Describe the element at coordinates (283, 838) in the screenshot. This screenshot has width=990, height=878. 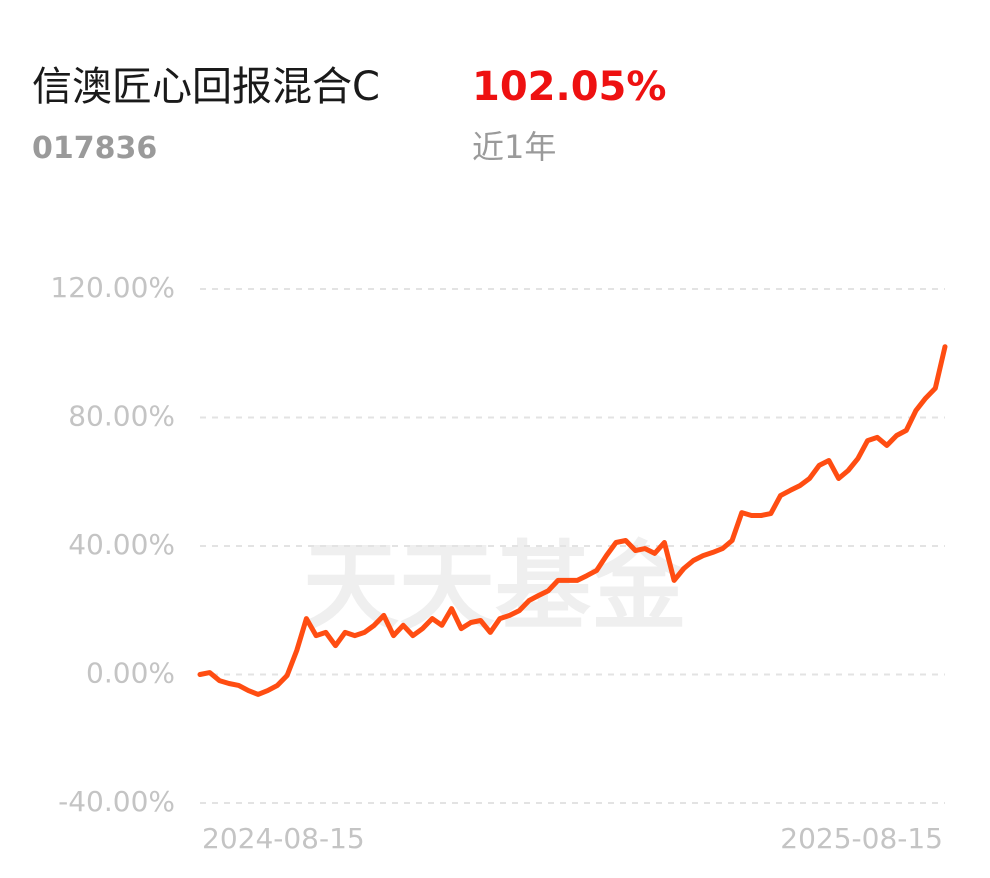
I see `x-tick-label: 2024-08-15` at that location.